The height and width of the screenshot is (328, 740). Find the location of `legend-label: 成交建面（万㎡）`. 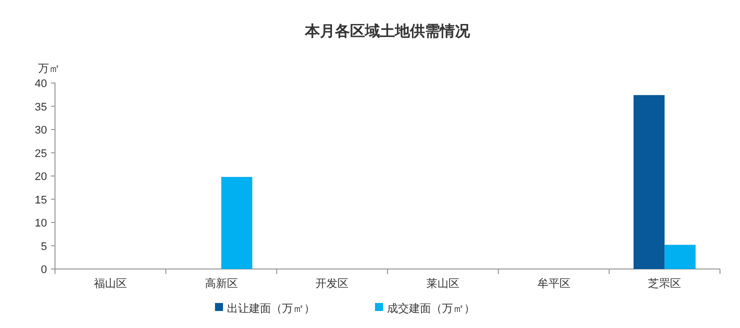

legend-label: 成交建面（万㎡） is located at coordinates (431, 308).